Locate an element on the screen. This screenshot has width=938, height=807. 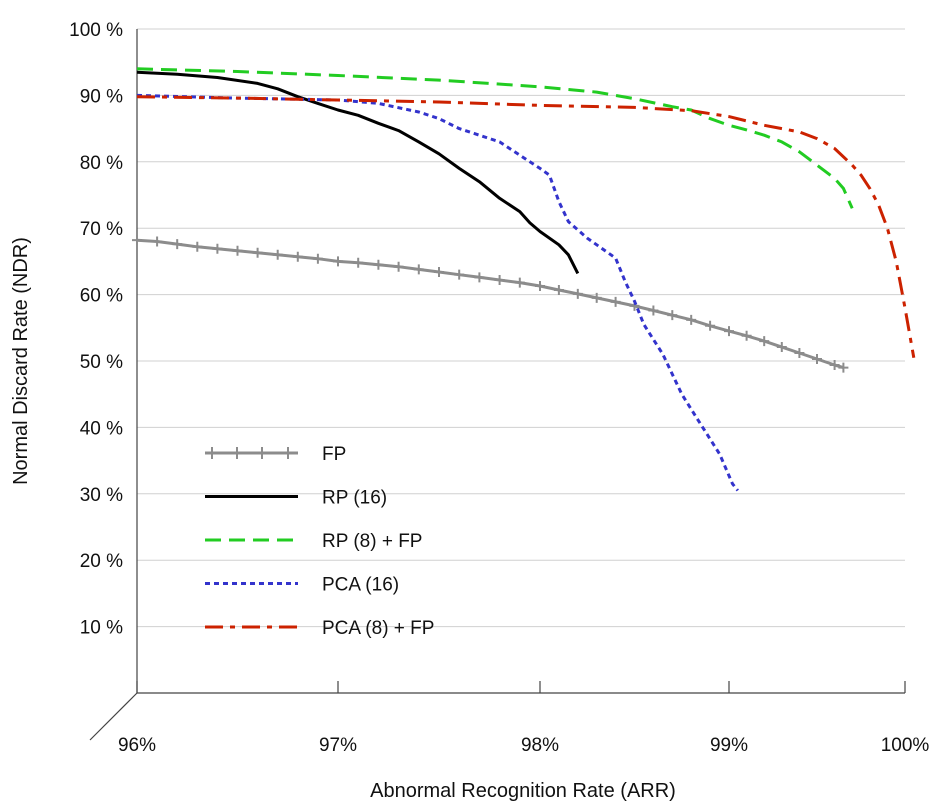
y-tick-label: 60 % is located at coordinates (101, 296).